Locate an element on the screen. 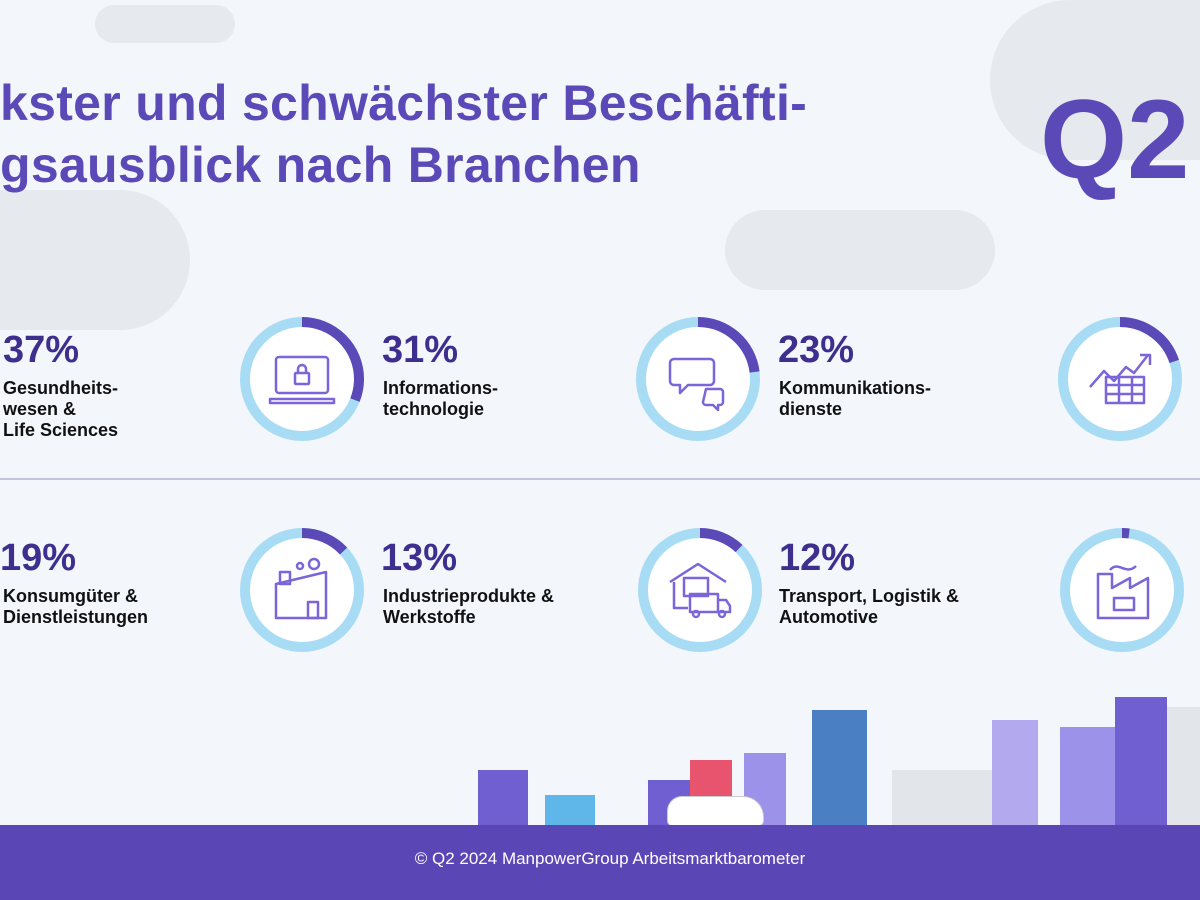 This screenshot has width=1200, height=900. label-line: Informations- is located at coordinates (440, 388).